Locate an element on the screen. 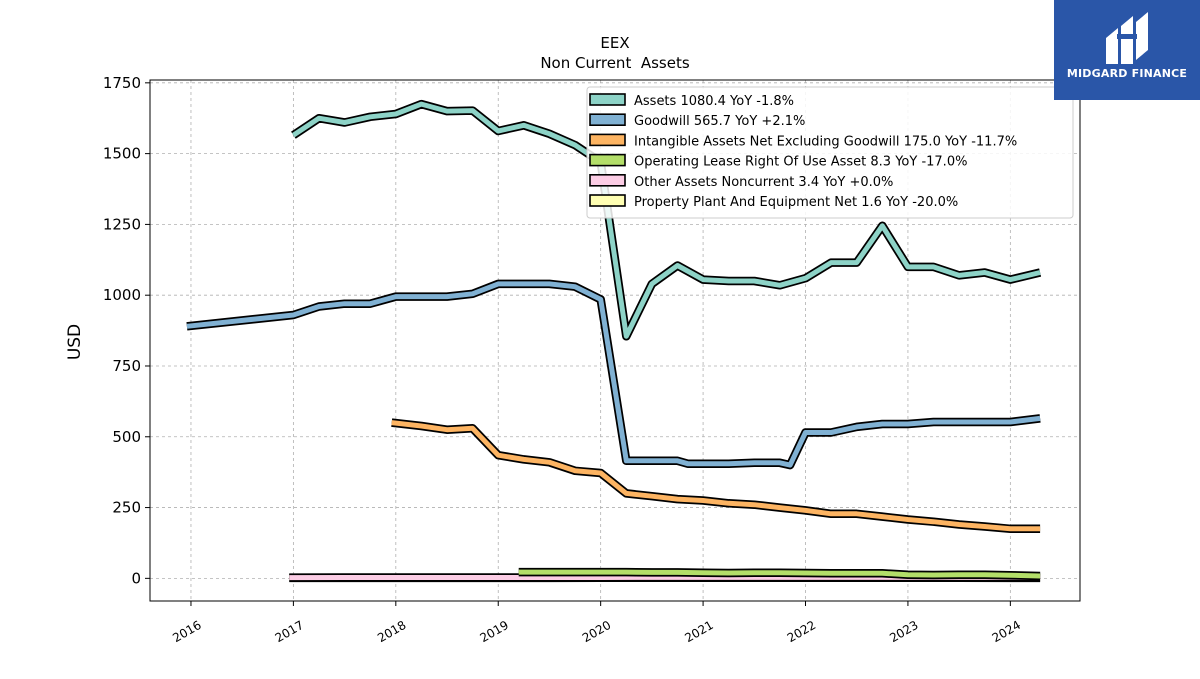  x-tick-label: 2018 is located at coordinates (391, 631).